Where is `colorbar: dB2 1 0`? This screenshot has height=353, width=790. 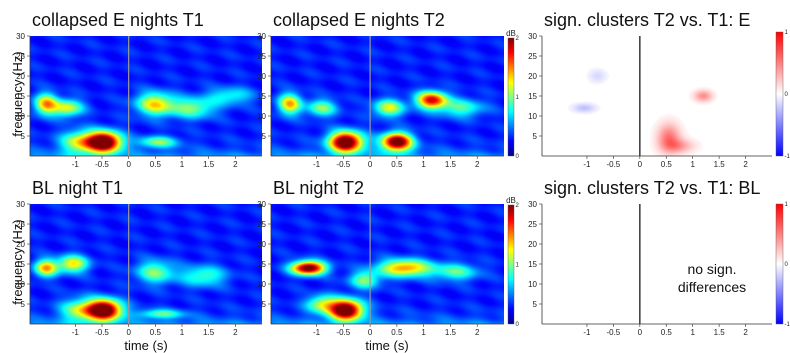 colorbar: dB2 1 0 is located at coordinates (512, 262).